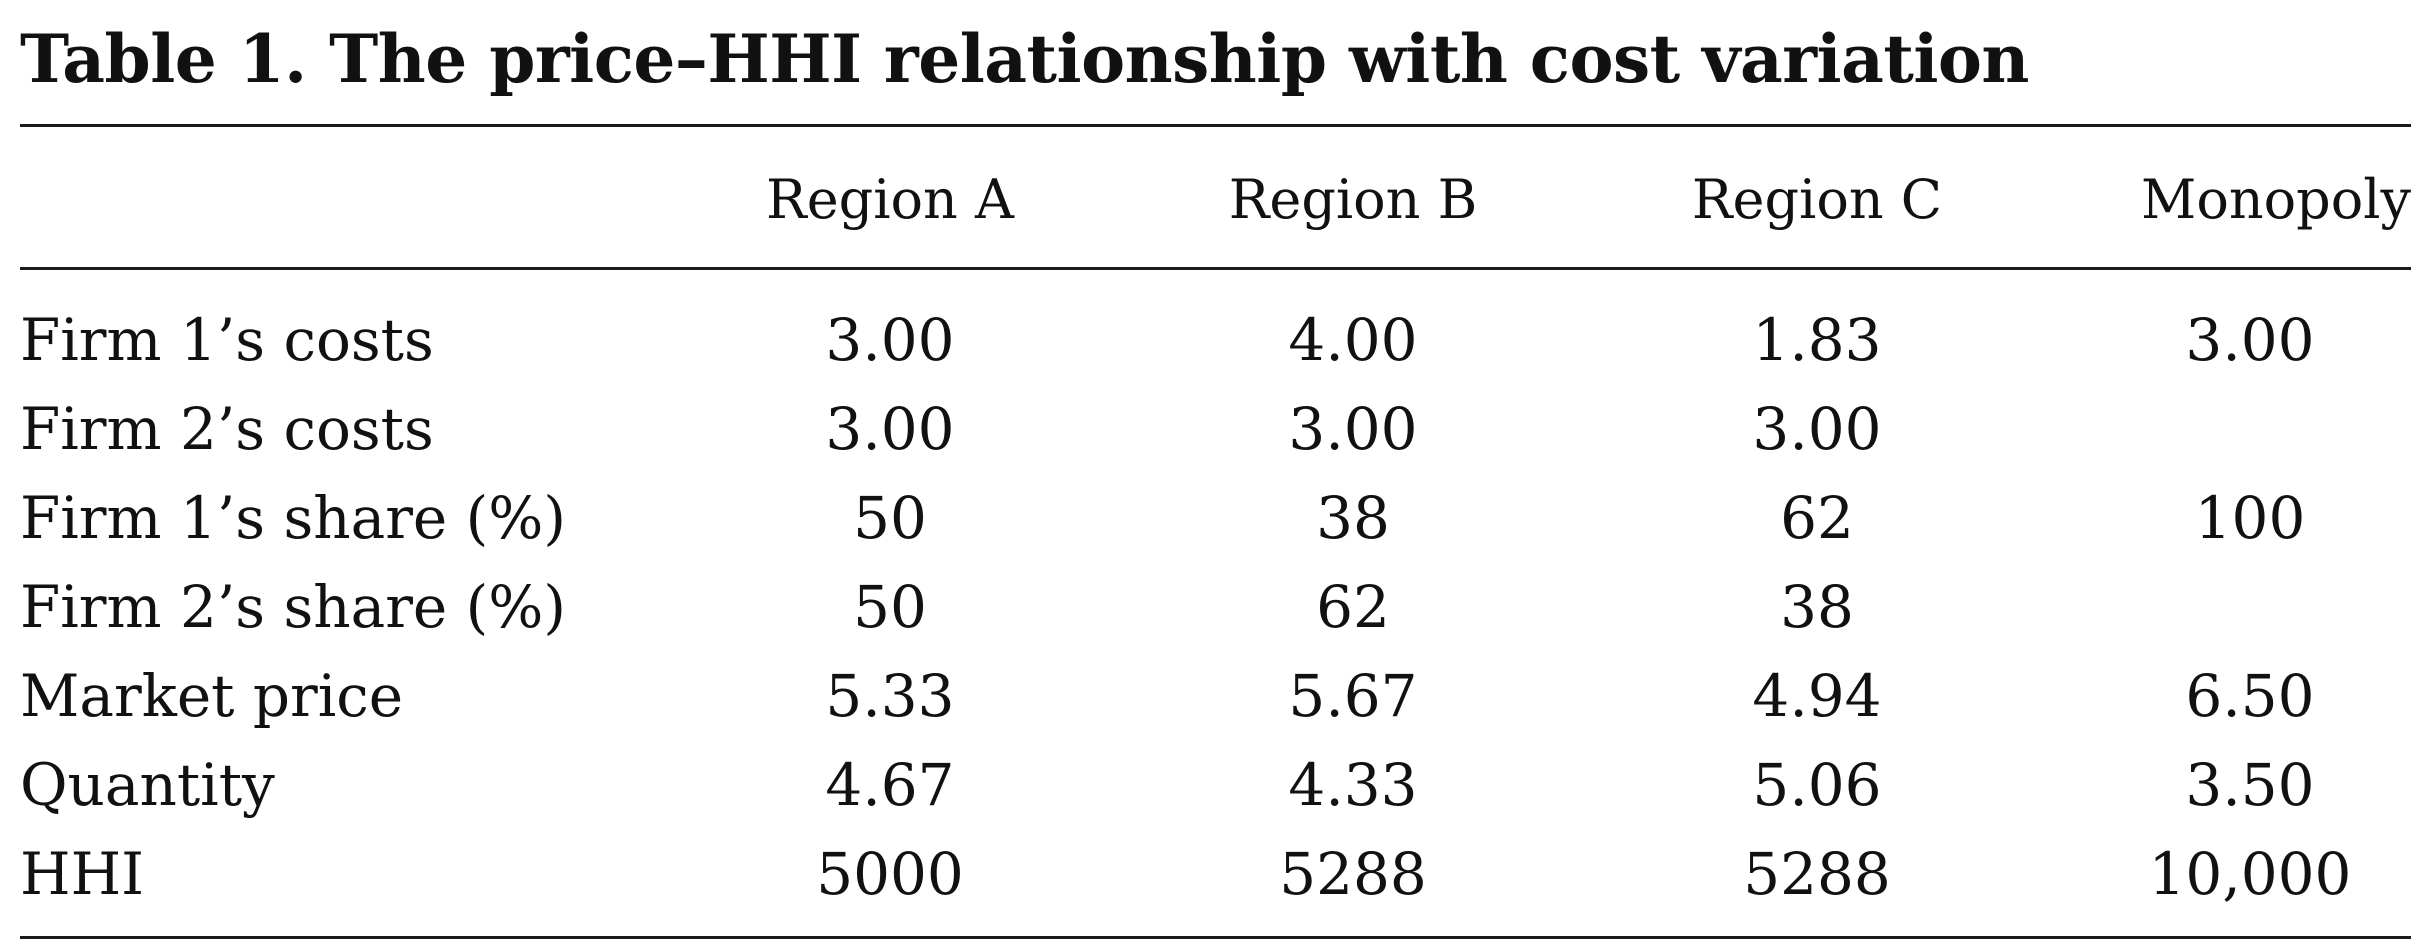  Describe the element at coordinates (1817, 199) in the screenshot. I see `column-header-region-c: Region C` at that location.